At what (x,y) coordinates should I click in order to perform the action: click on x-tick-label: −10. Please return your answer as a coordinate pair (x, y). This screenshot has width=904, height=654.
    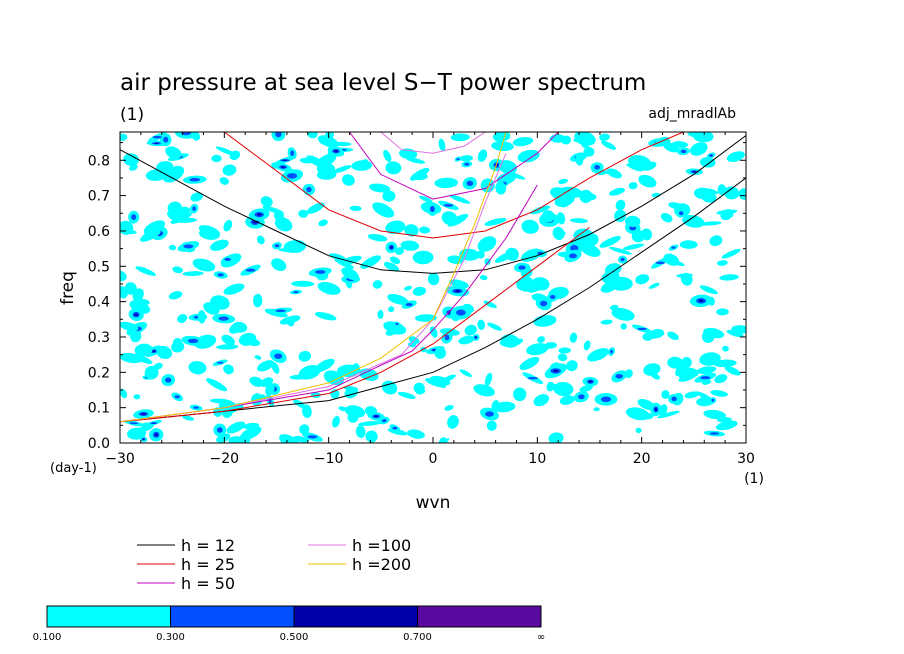
    Looking at the image, I should click on (329, 459).